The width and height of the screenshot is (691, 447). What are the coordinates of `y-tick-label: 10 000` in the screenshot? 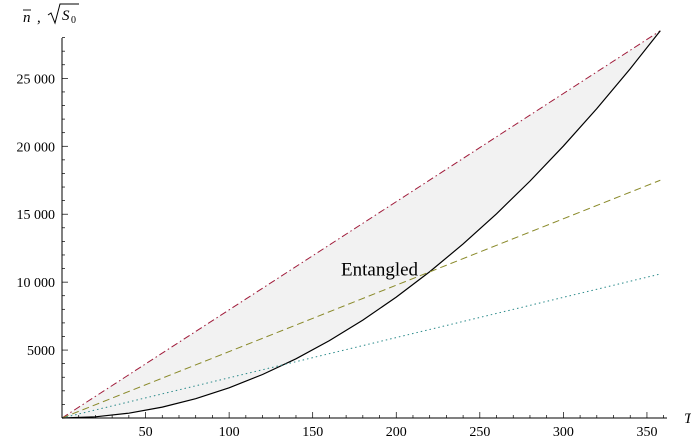 It's located at (36, 283).